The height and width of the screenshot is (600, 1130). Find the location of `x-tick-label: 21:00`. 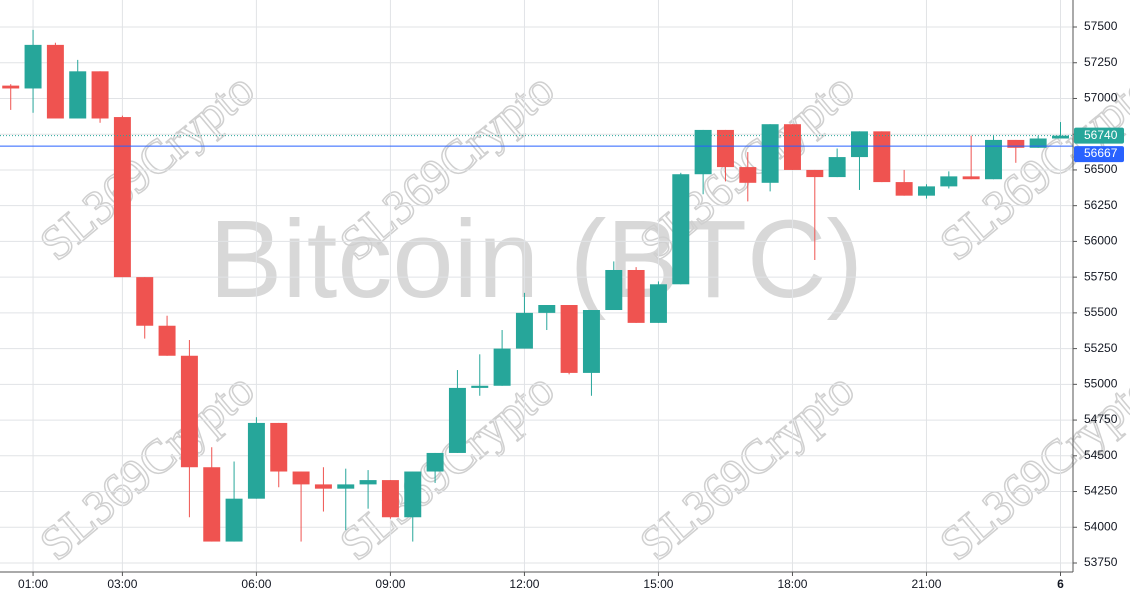

x-tick-label: 21:00 is located at coordinates (926, 584).